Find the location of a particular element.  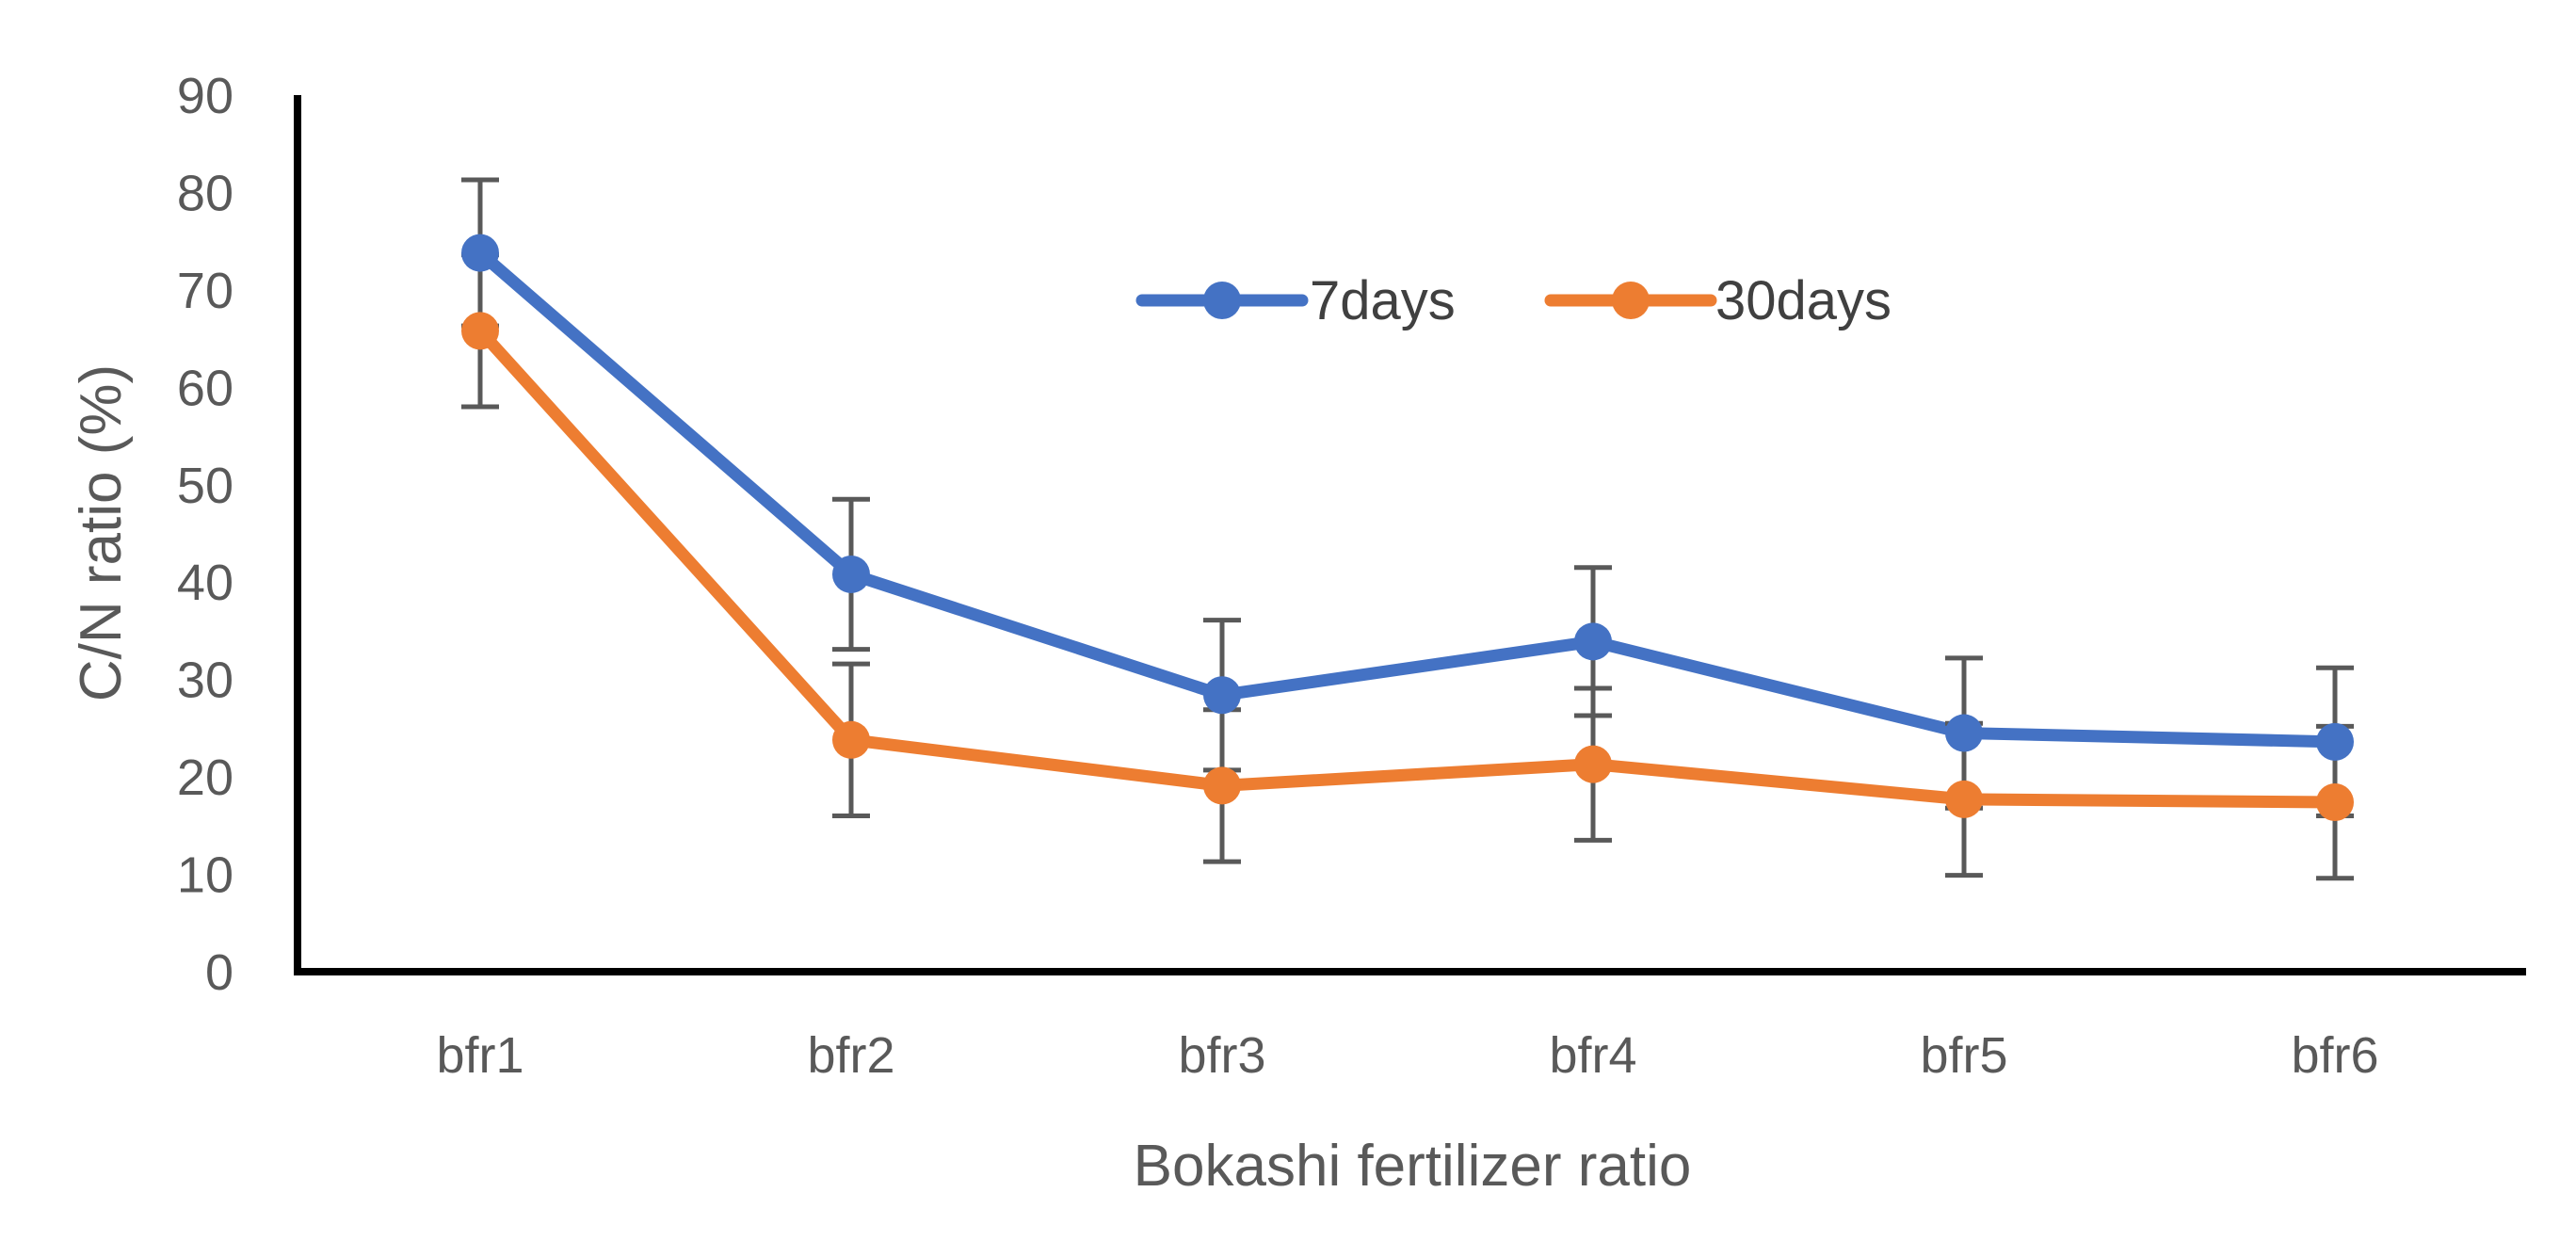

x-tick-label-bfr1: bfr1 is located at coordinates (479, 1055).